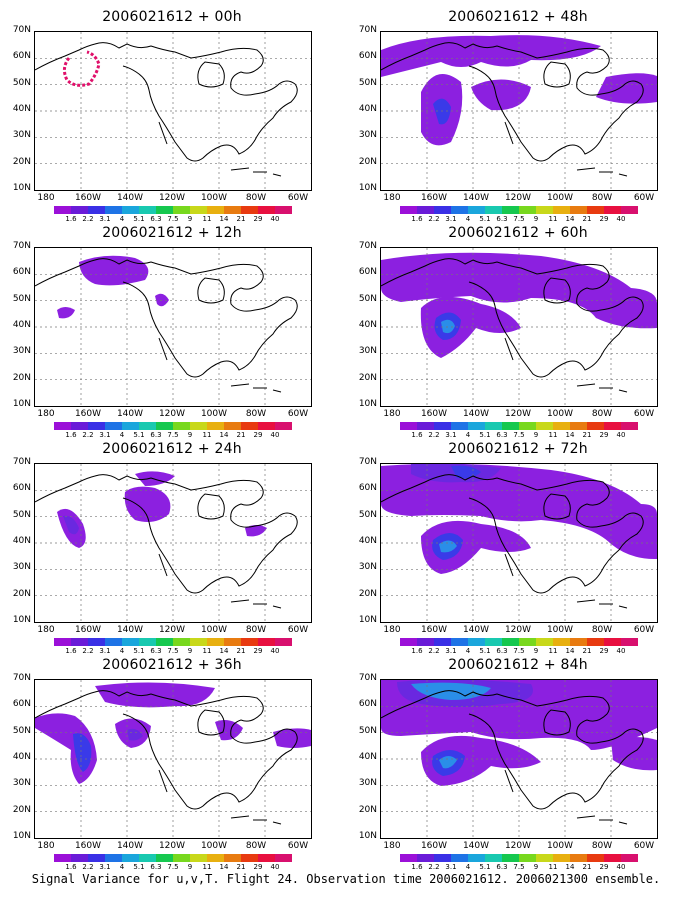 This screenshot has height=900, width=692. Describe the element at coordinates (485, 651) in the screenshot. I see `colorbar-label: 5.1` at that location.